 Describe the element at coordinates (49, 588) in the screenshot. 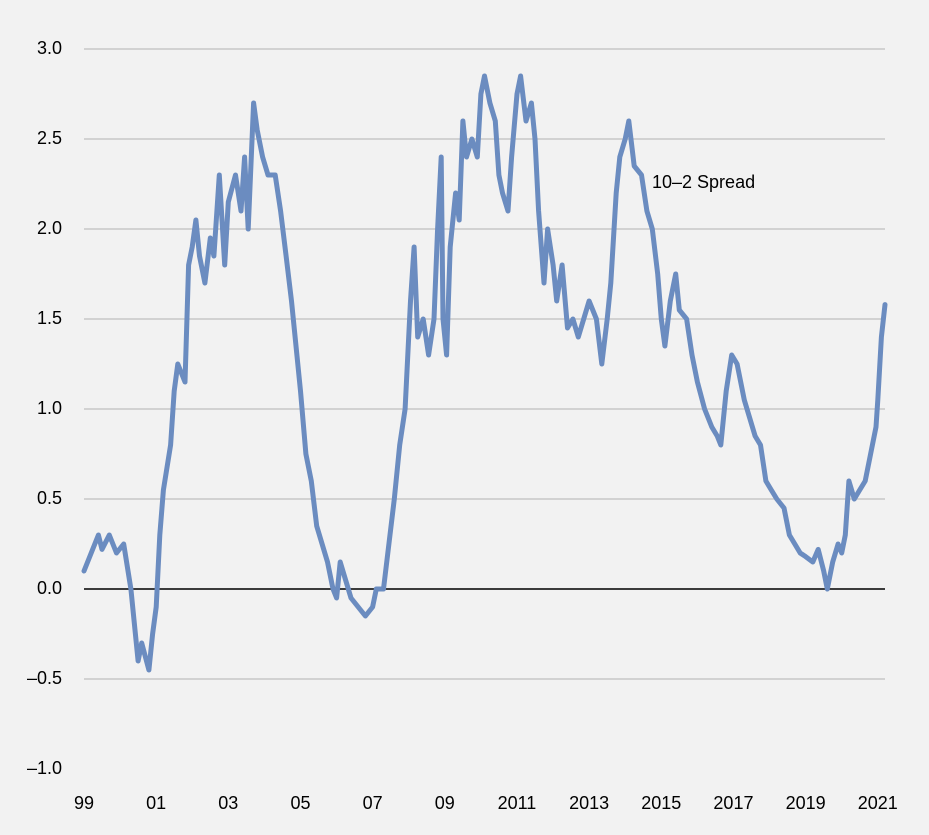

I see `y-tick-label: 0.0` at that location.